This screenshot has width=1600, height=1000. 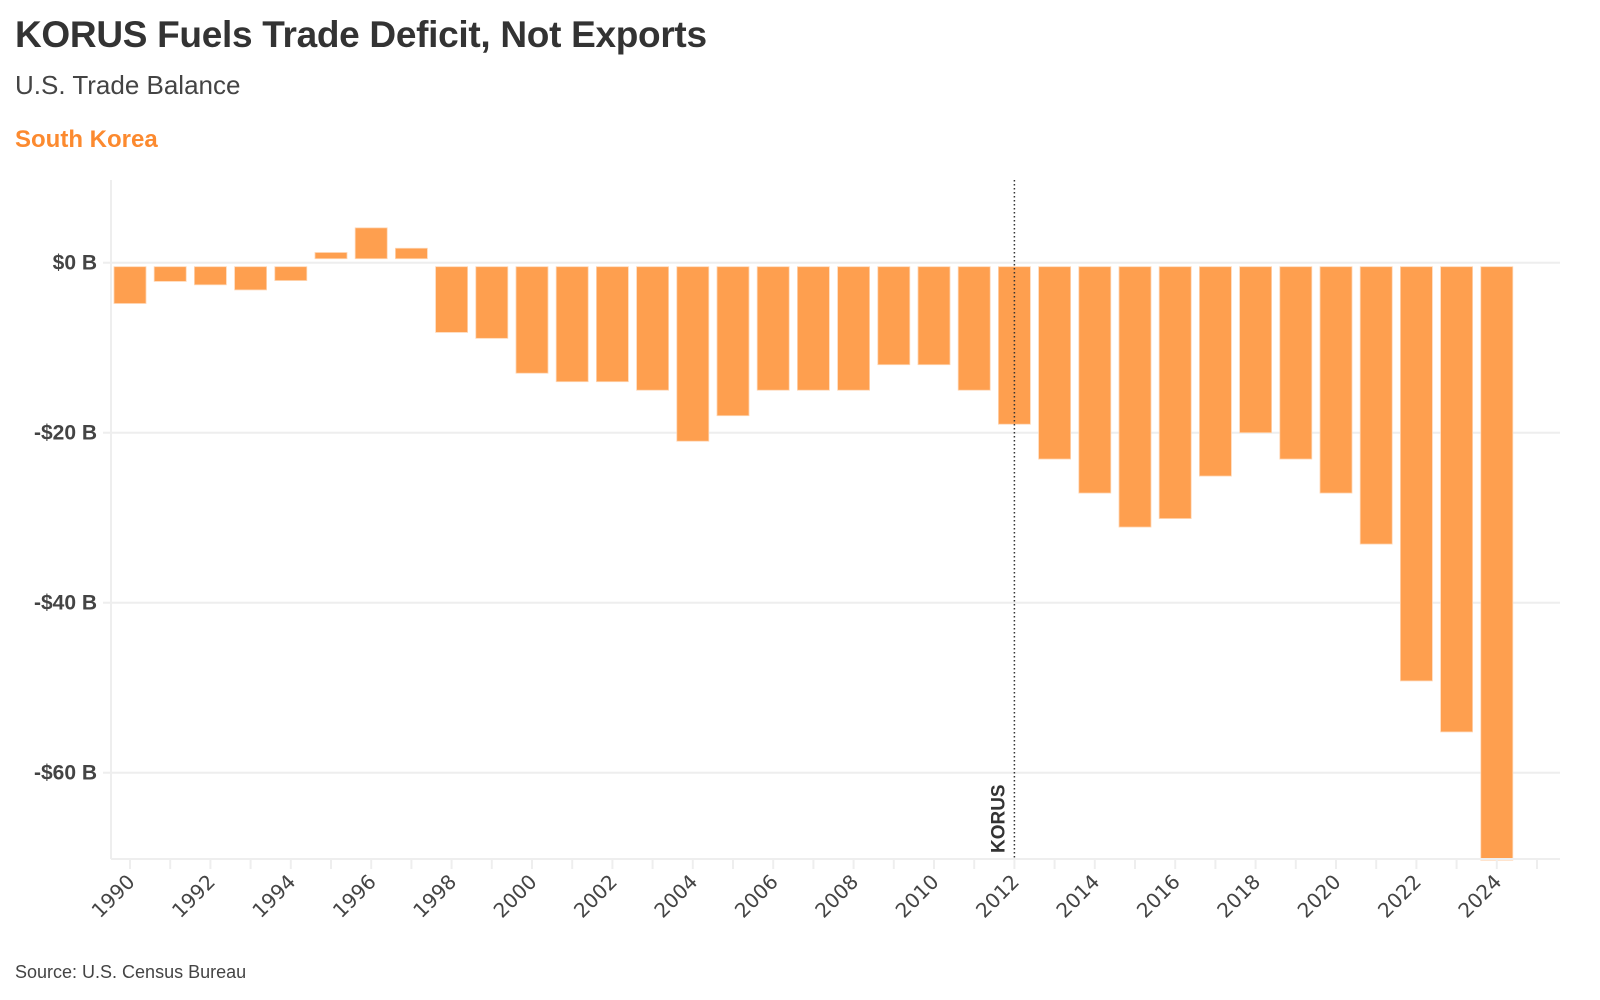 I want to click on bar-2017, so click(x=1215, y=371).